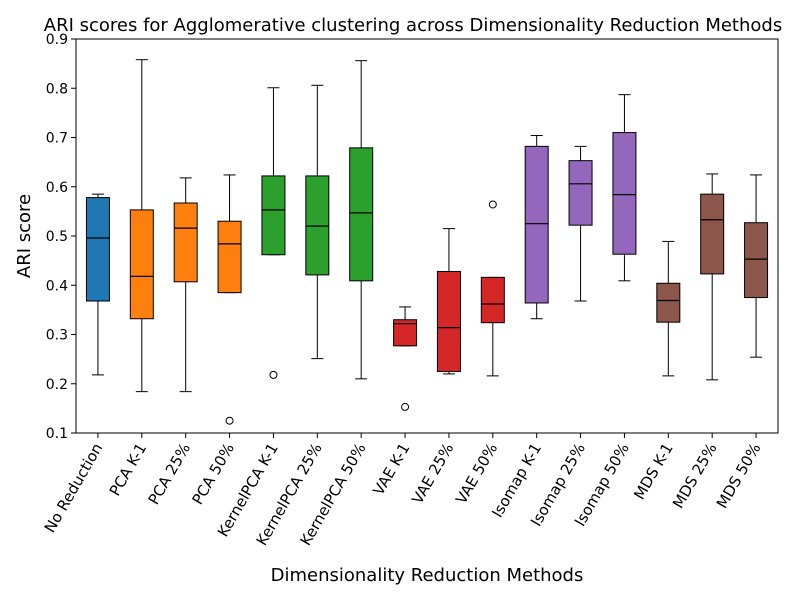 This screenshot has height=600, width=800. Describe the element at coordinates (391, 469) in the screenshot. I see `x-tick-label: VAE K-1` at that location.